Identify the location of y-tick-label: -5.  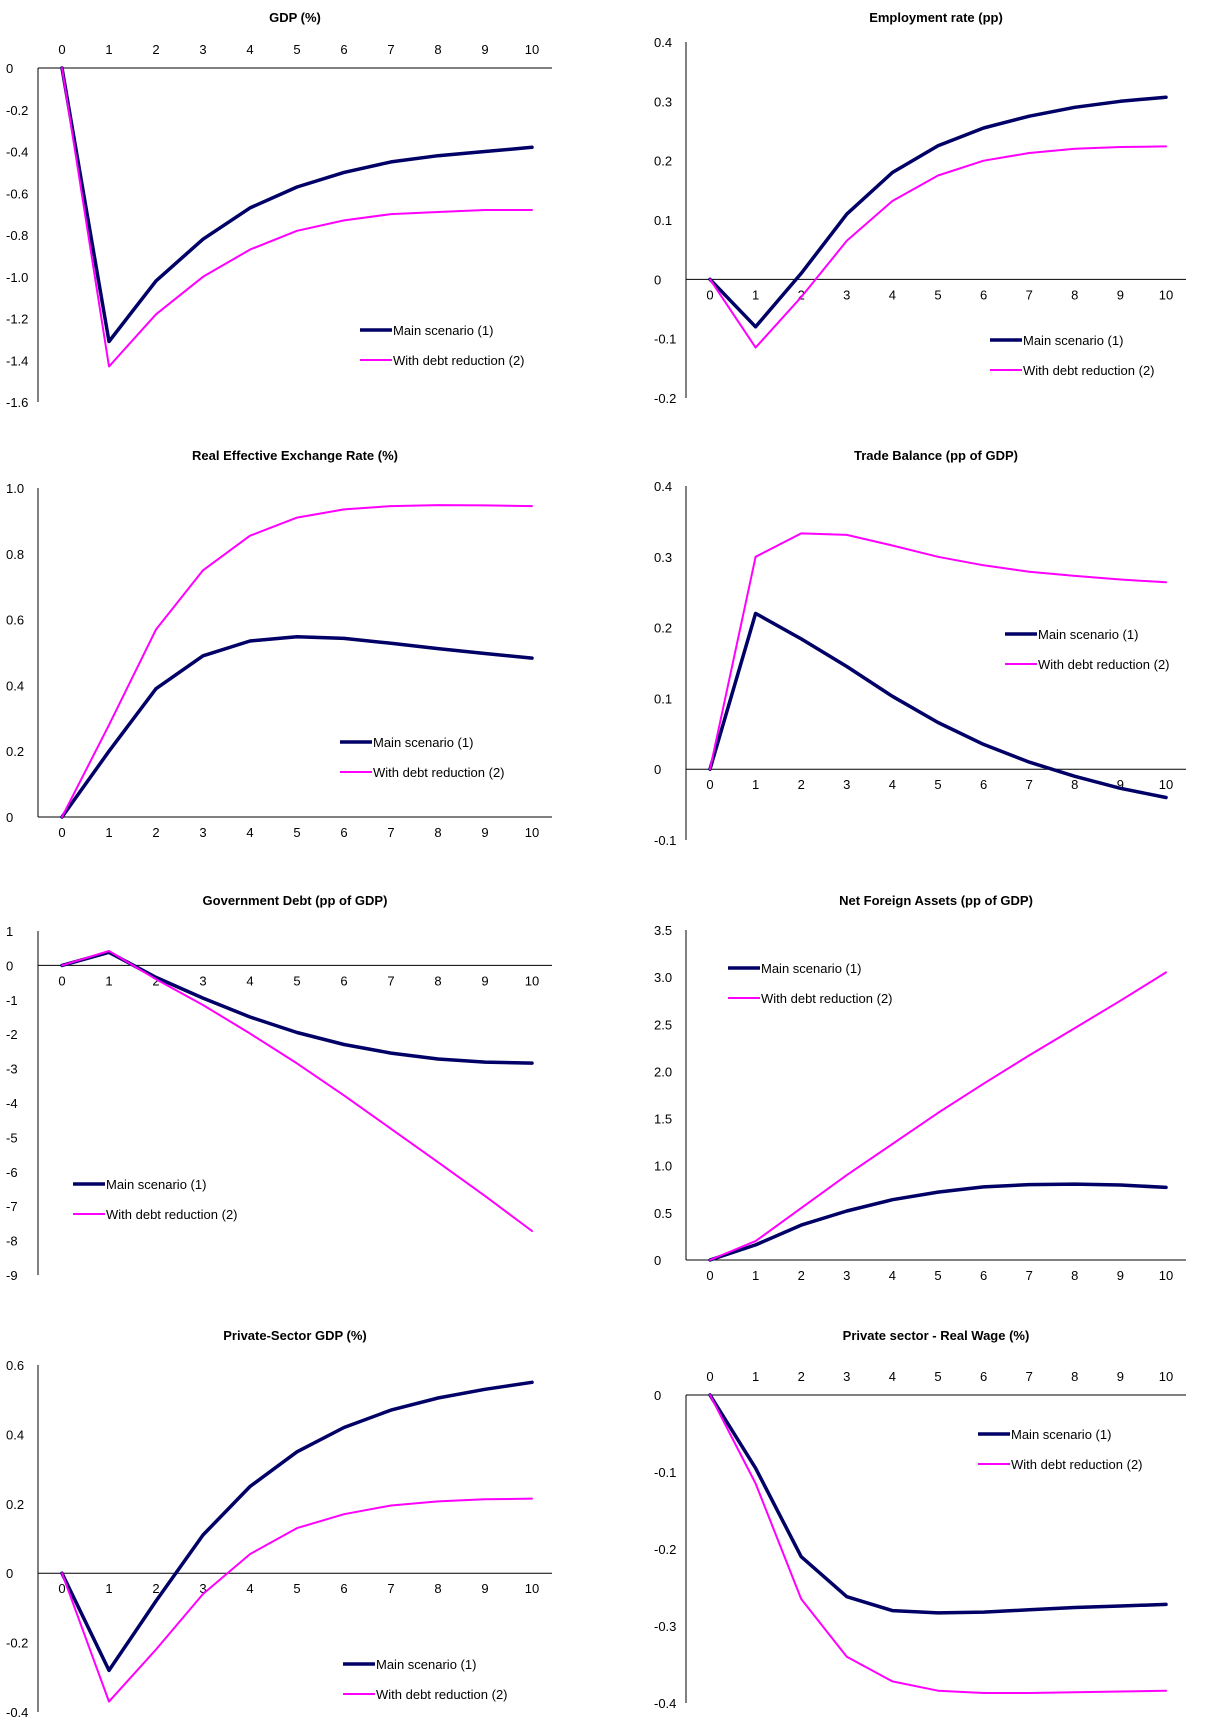
(12, 1137).